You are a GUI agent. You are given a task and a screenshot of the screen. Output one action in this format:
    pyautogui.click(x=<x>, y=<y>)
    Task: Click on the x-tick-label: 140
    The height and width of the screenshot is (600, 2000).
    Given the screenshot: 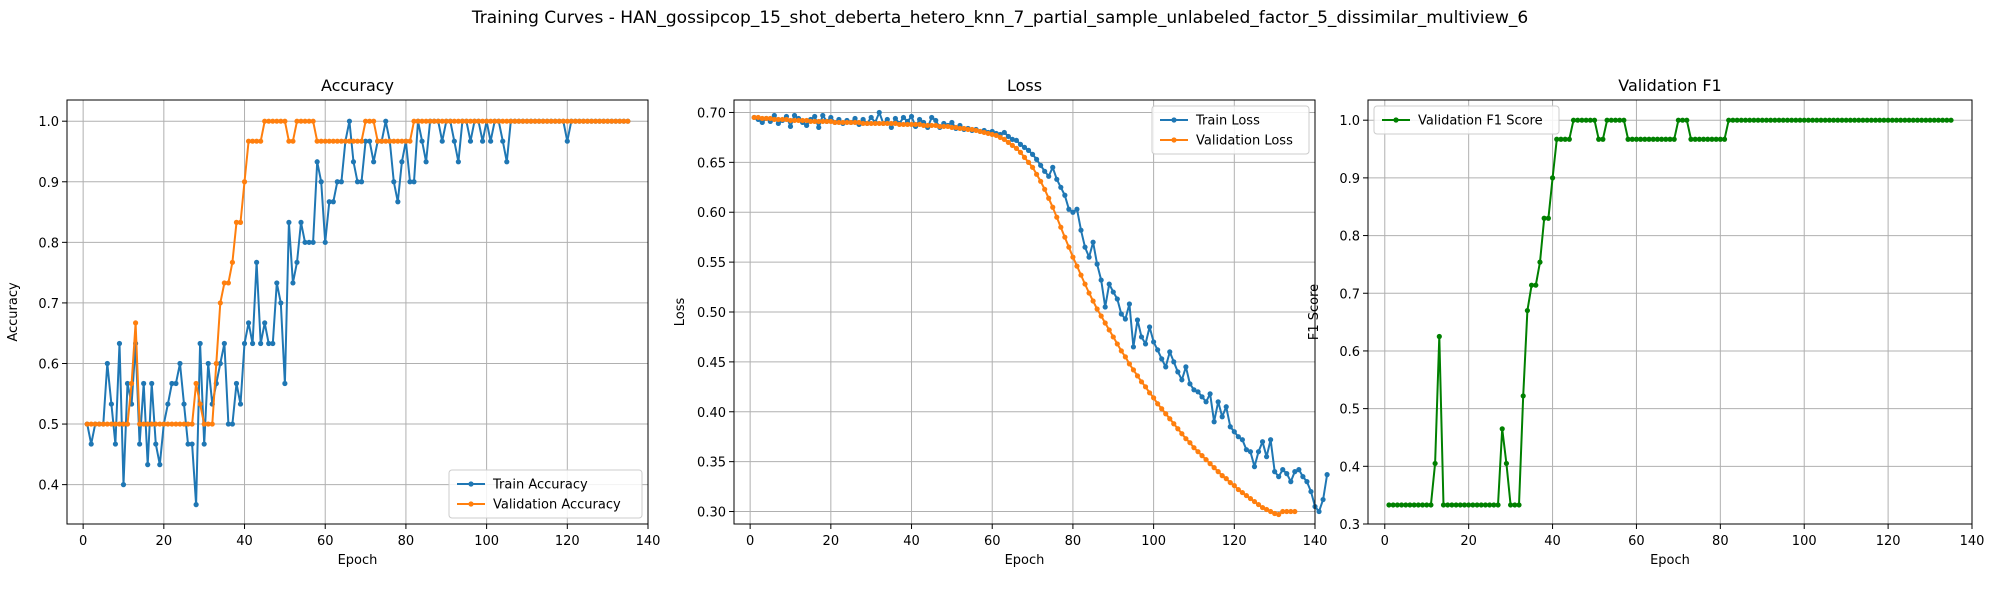 What is the action you would take?
    pyautogui.click(x=648, y=541)
    